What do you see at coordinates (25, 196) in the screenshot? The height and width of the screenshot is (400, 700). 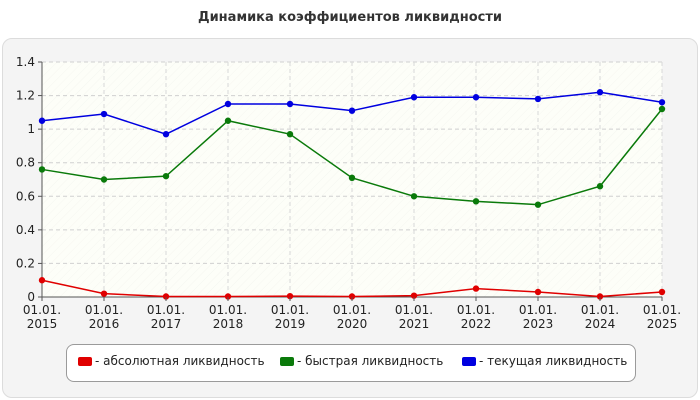 I see `y-tick-label: 0.6` at bounding box center [25, 196].